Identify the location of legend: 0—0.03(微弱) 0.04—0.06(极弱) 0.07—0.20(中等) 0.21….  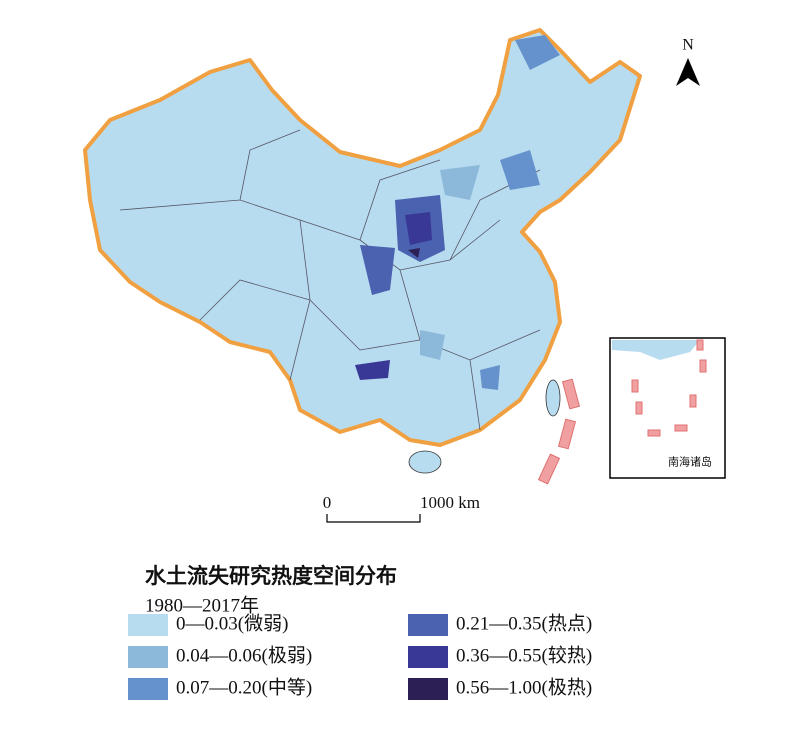
(360, 656).